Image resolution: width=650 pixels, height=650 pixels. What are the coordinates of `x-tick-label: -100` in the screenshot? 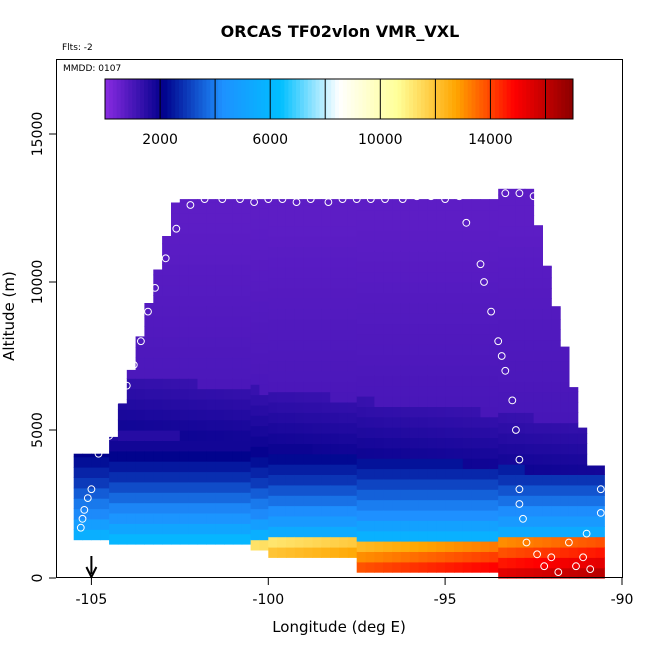 It's located at (268, 600).